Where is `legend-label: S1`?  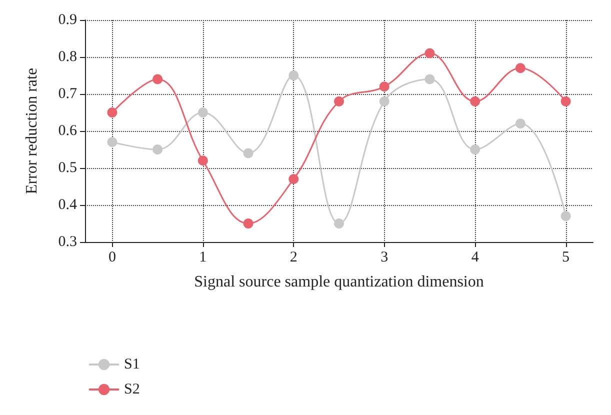 legend-label: S1 is located at coordinates (132, 364).